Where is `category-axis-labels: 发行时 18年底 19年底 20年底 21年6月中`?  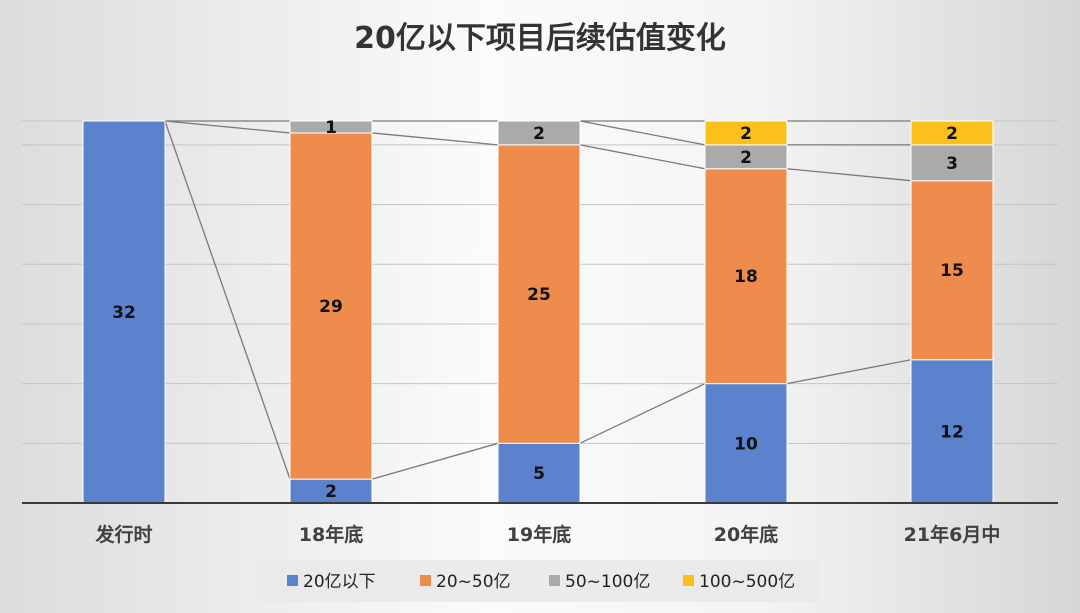 category-axis-labels: 发行时 18年底 19年底 20年底 21年6月中 is located at coordinates (547, 534).